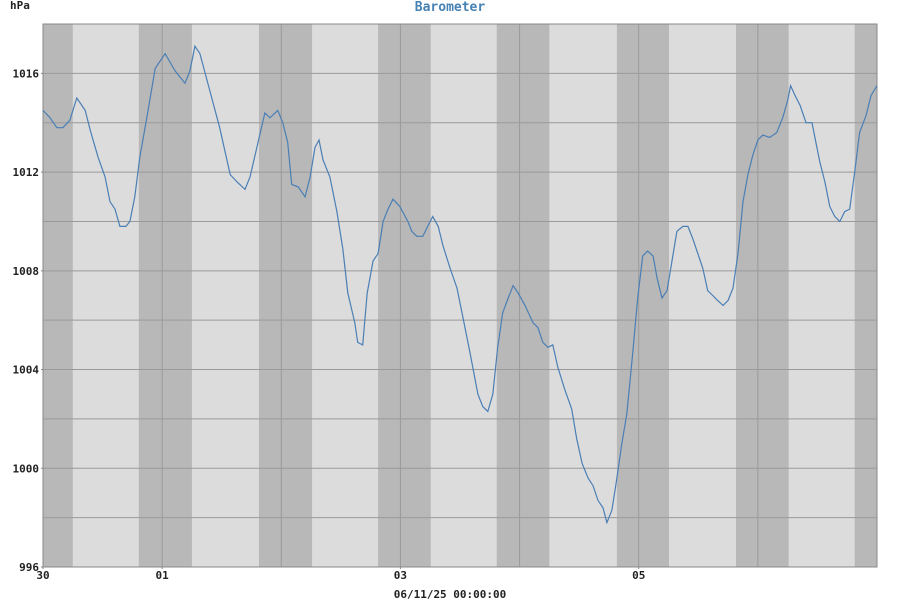 This screenshot has width=900, height=600. What do you see at coordinates (450, 594) in the screenshot?
I see `x-axis-label: 06/11/25 00:00:00` at bounding box center [450, 594].